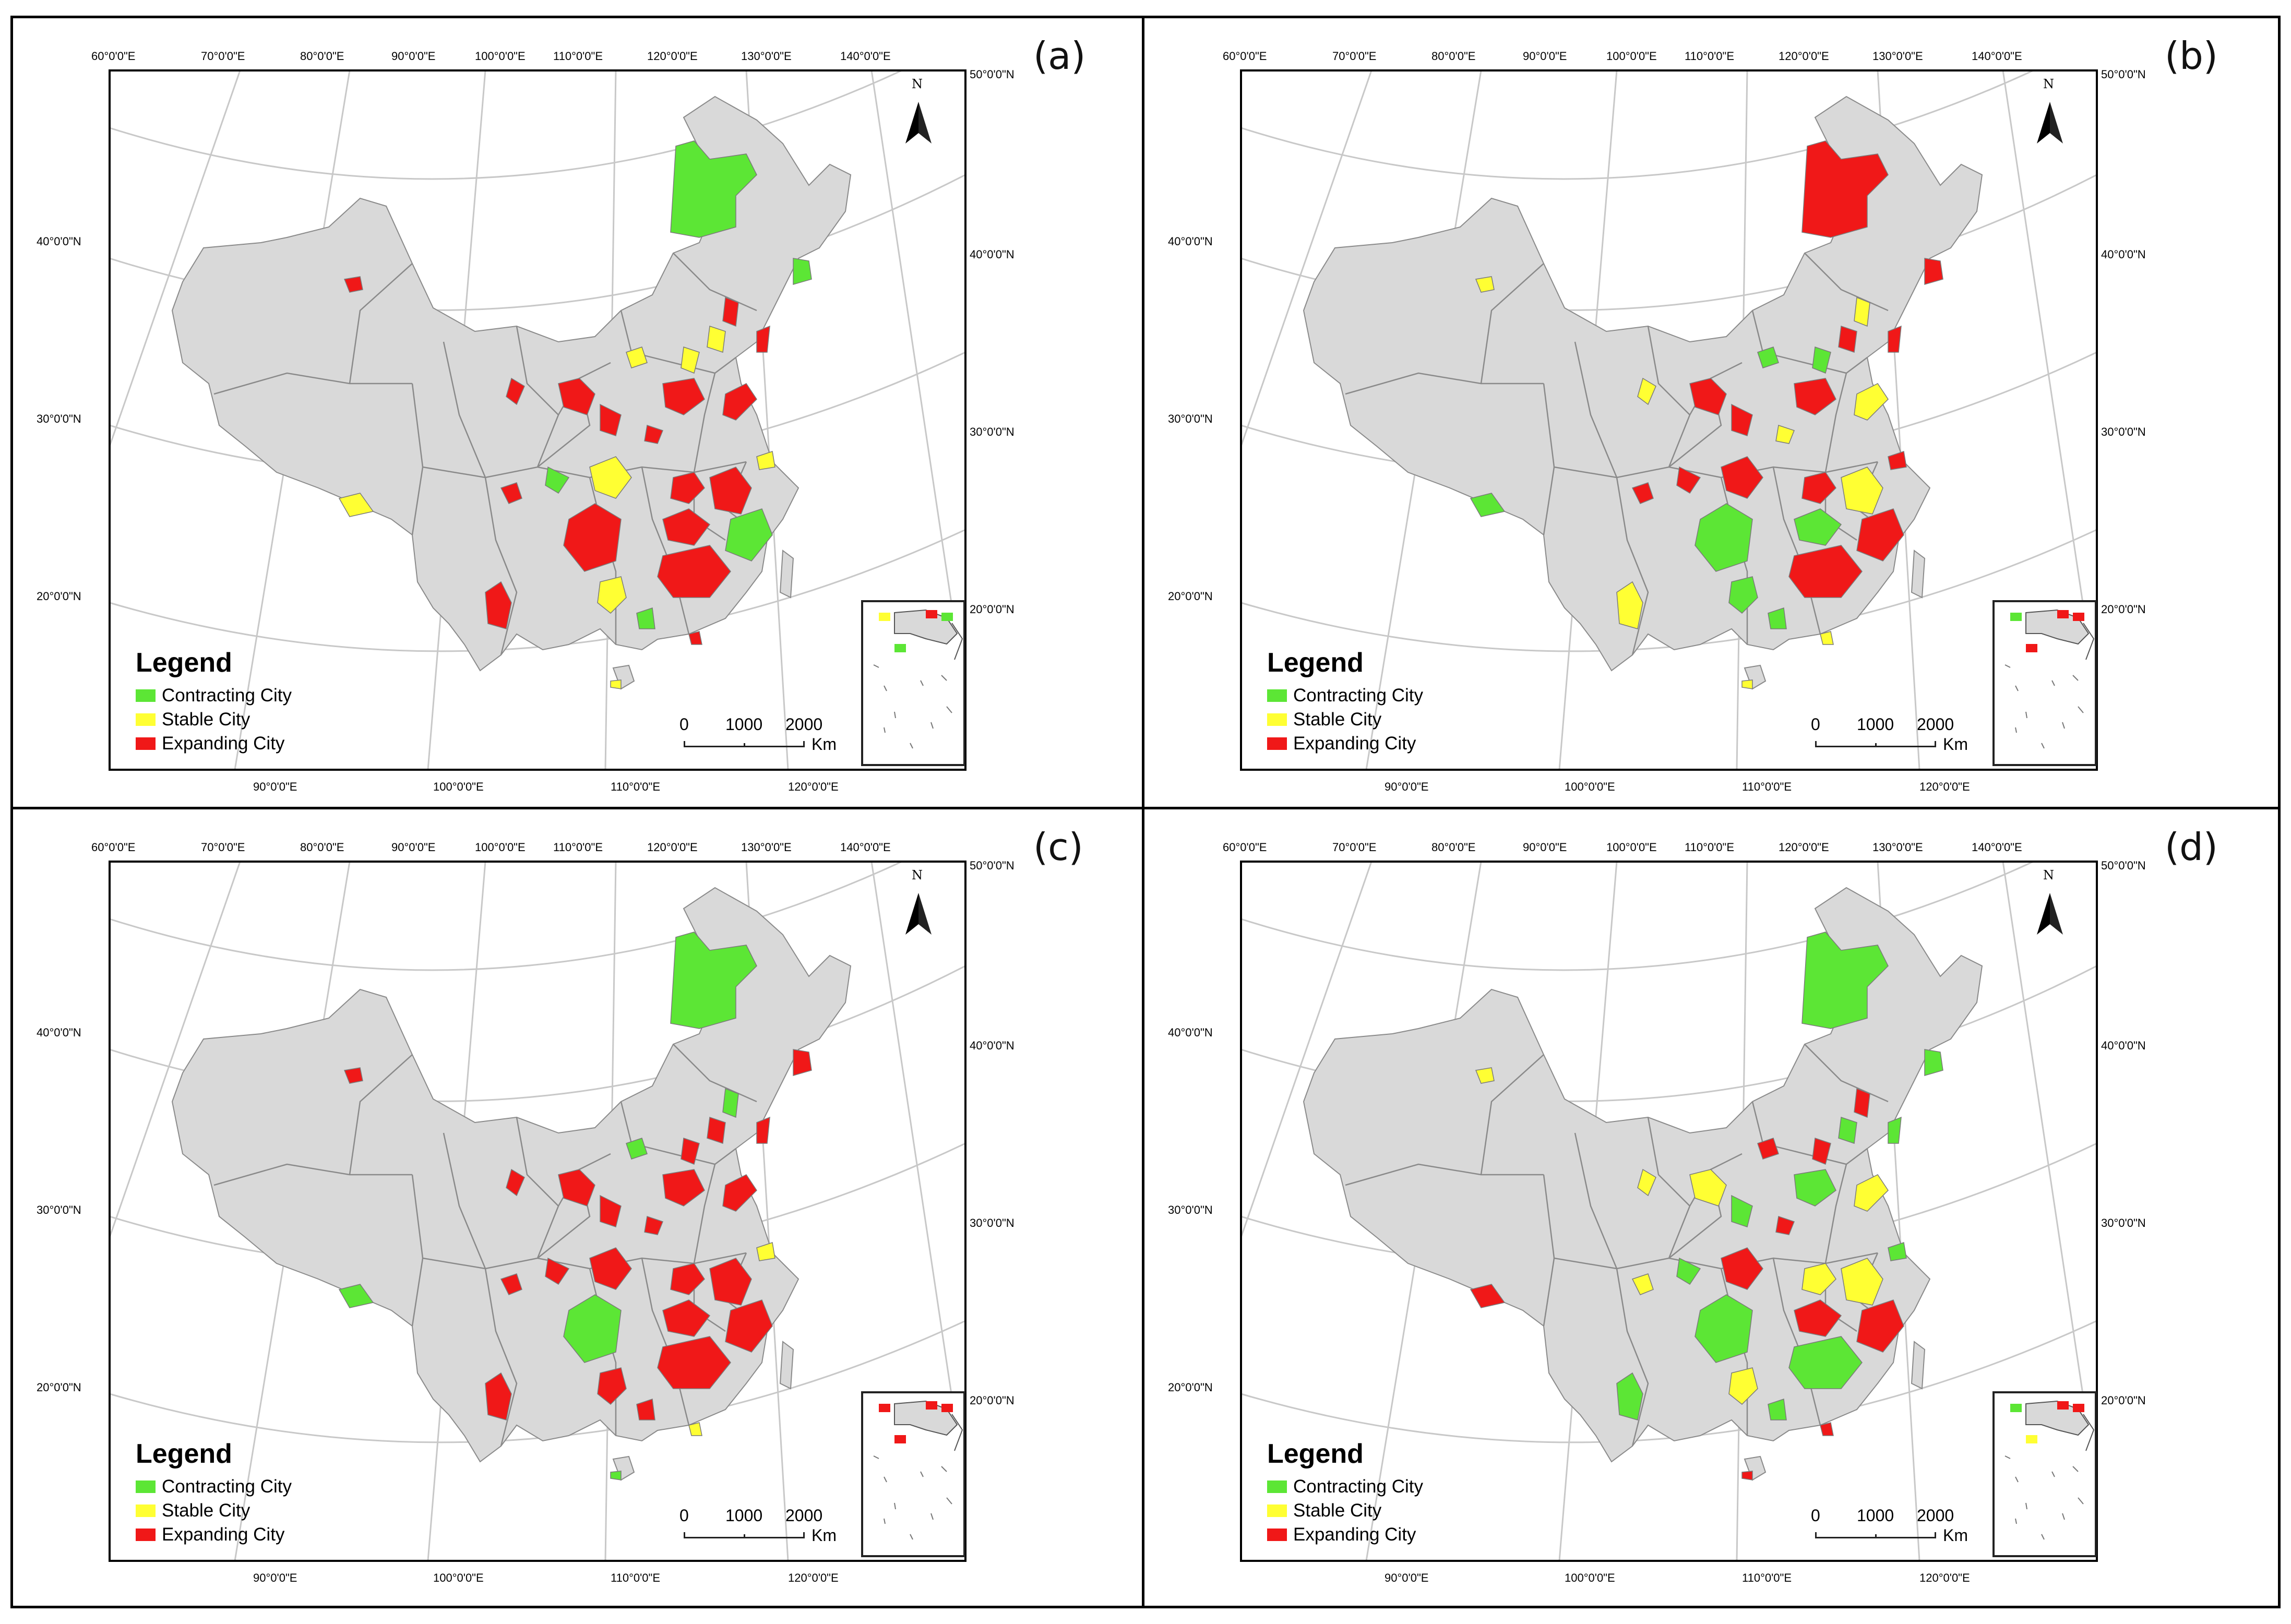 The width and height of the screenshot is (2291, 1624). I want to click on city-contracting-c11, so click(1688, 1271).